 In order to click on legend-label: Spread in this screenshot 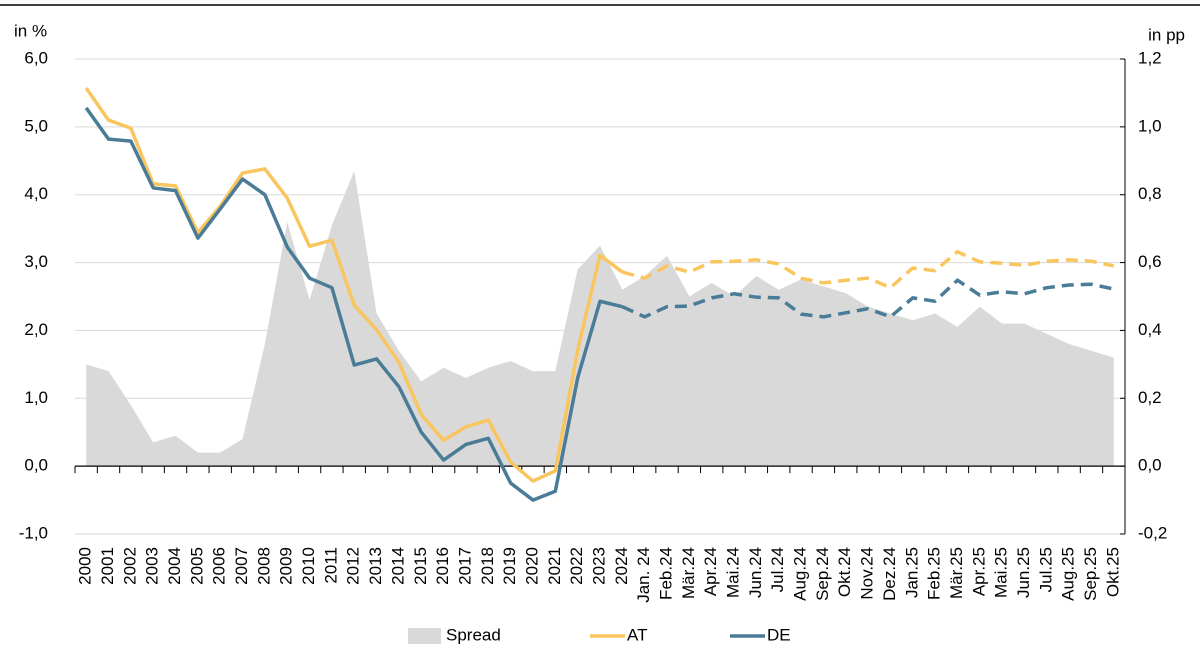, I will do `click(473, 634)`.